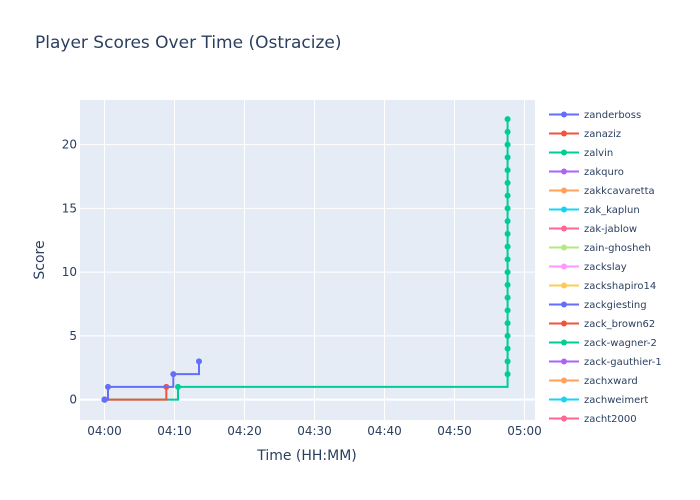  Describe the element at coordinates (610, 419) in the screenshot. I see `legend-label: zacht2000` at that location.